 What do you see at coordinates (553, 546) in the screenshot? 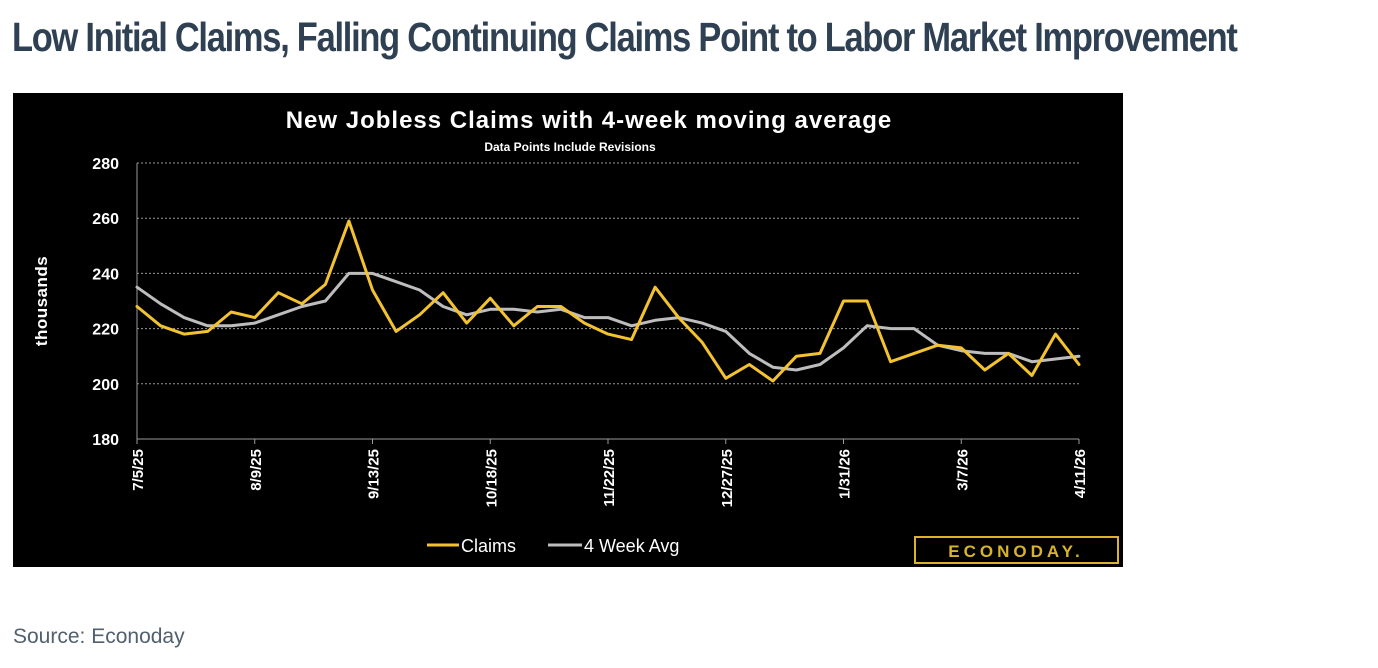
I see `legend: Claims 4 Week Avg` at bounding box center [553, 546].